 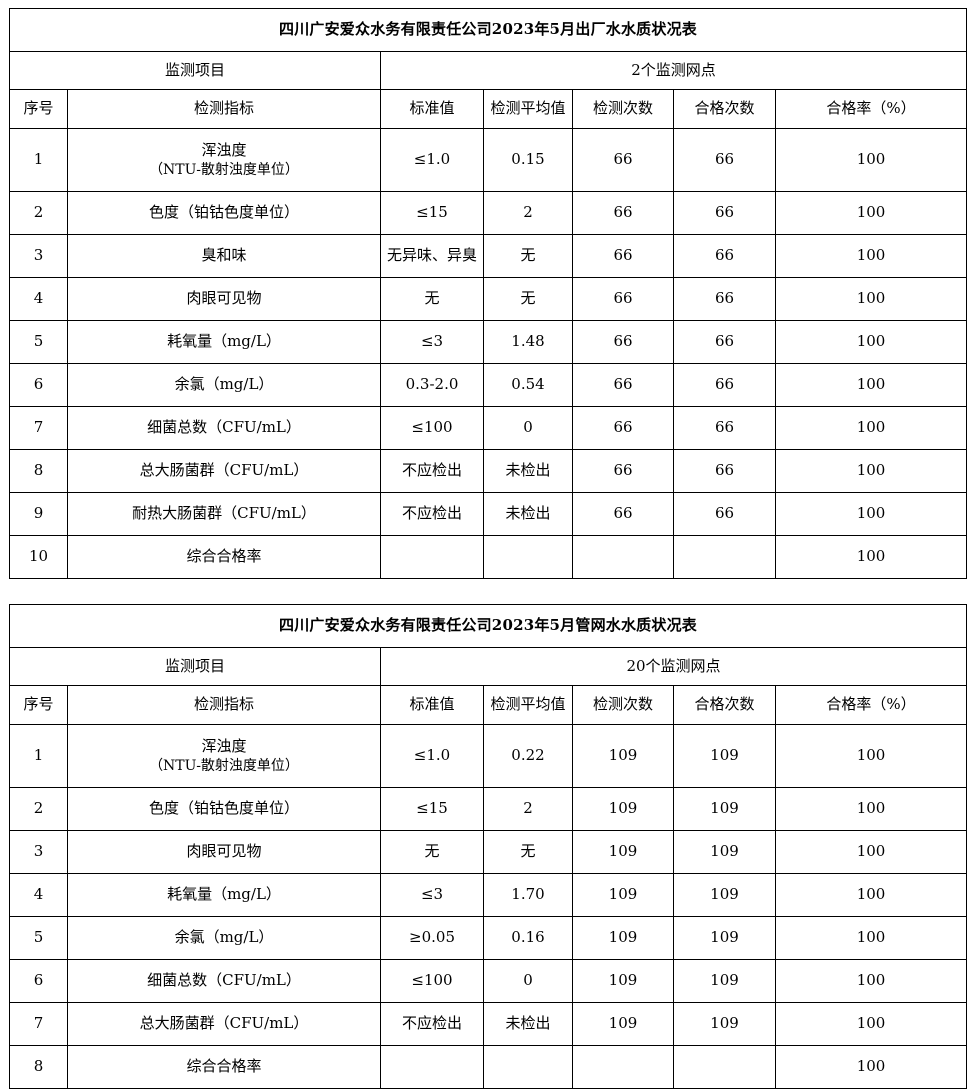 What do you see at coordinates (224, 385) in the screenshot?
I see `cell-indicator: 余氯（mg/L）` at bounding box center [224, 385].